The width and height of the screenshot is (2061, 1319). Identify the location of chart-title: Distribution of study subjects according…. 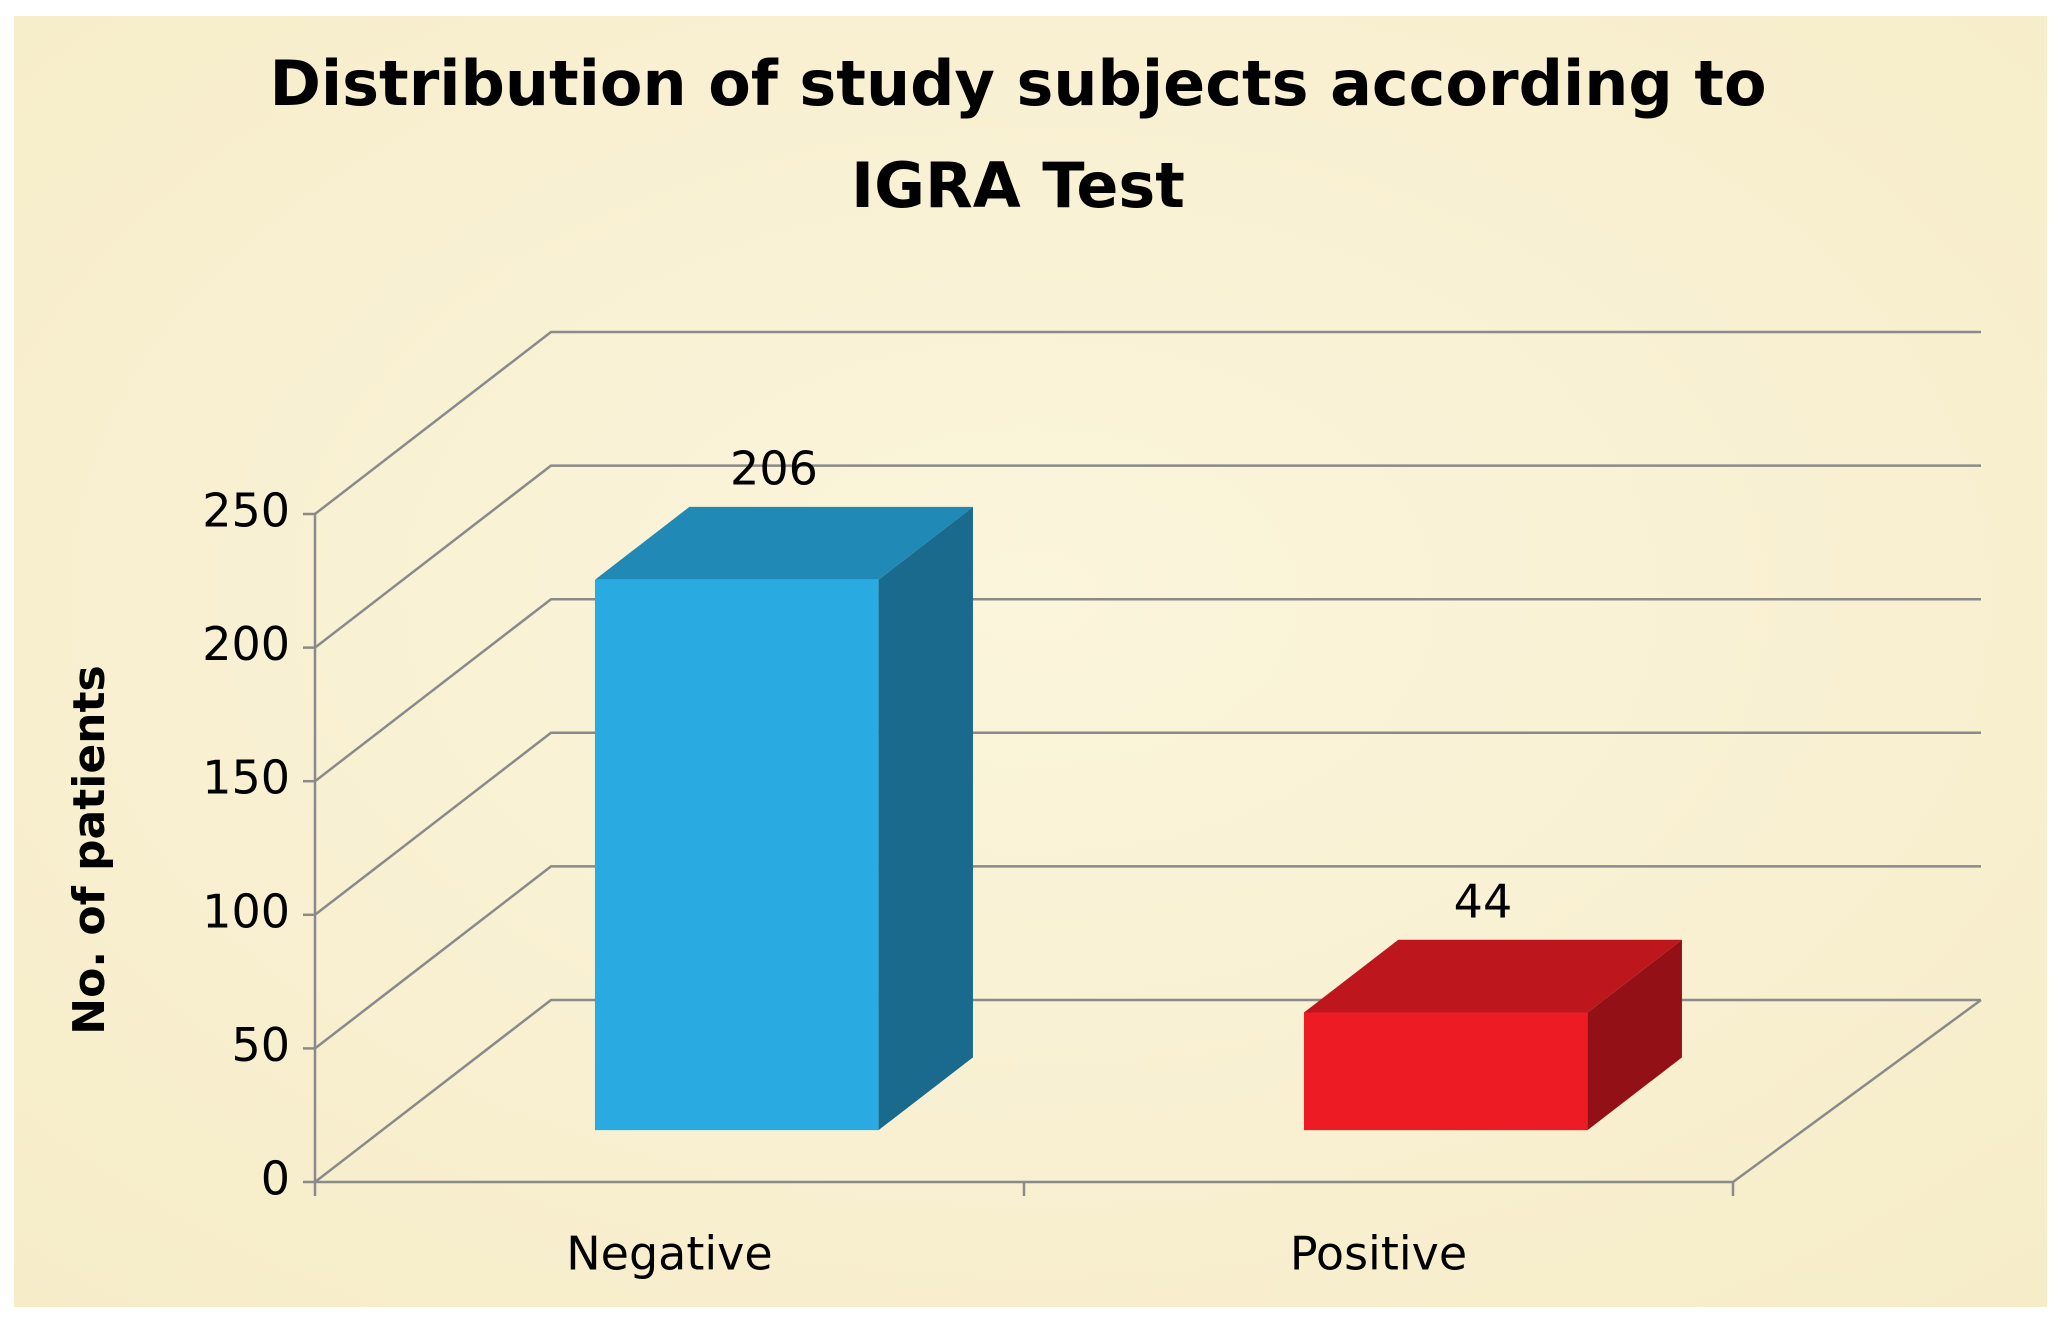
(1017, 83).